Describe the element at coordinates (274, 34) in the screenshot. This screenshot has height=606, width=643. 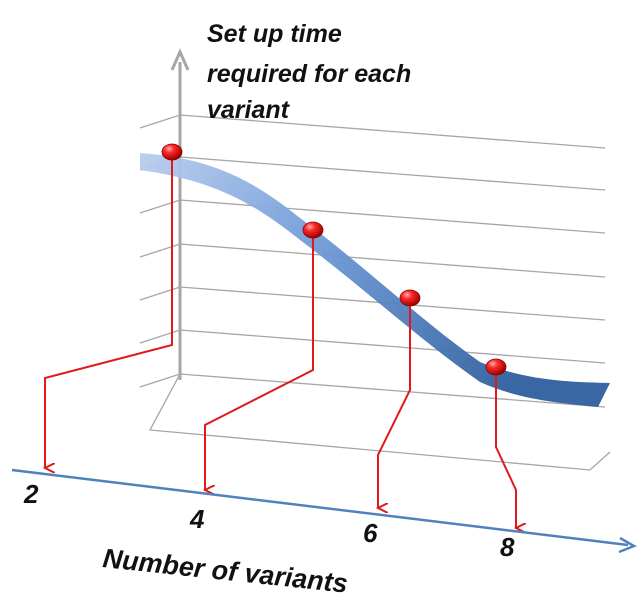
I see `y-axis-label-line-1: Set up time` at that location.